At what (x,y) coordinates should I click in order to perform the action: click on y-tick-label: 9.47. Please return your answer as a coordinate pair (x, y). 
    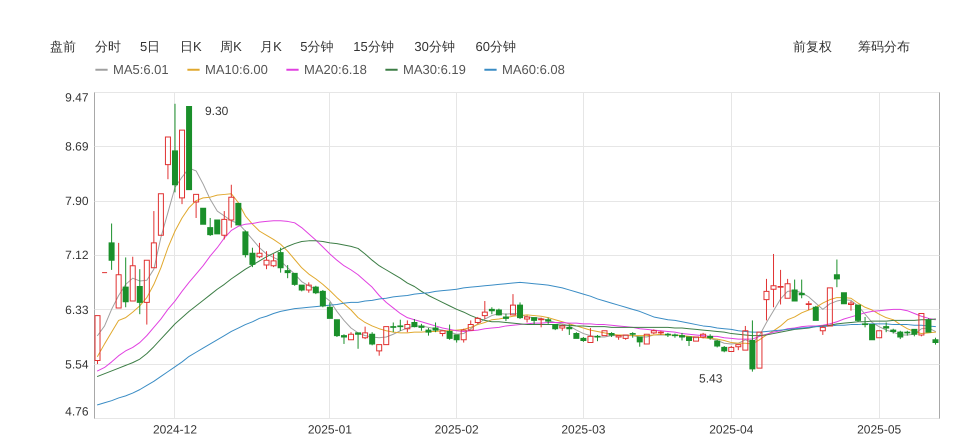
    Looking at the image, I should click on (77, 97).